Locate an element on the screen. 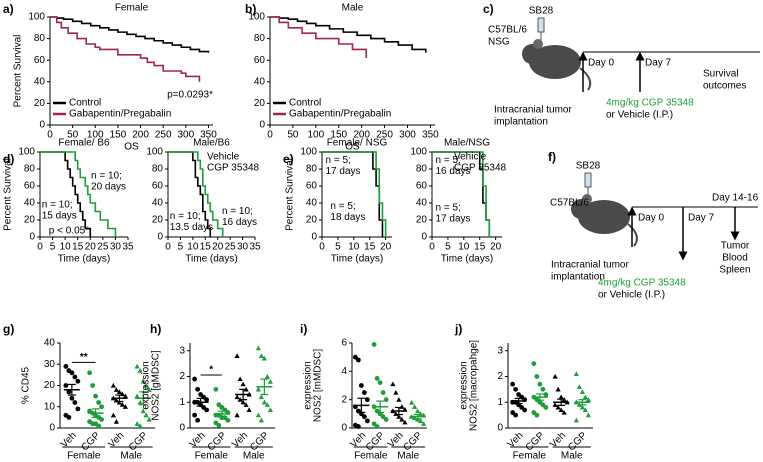  x-tick-label: 200 is located at coordinates (361, 135).